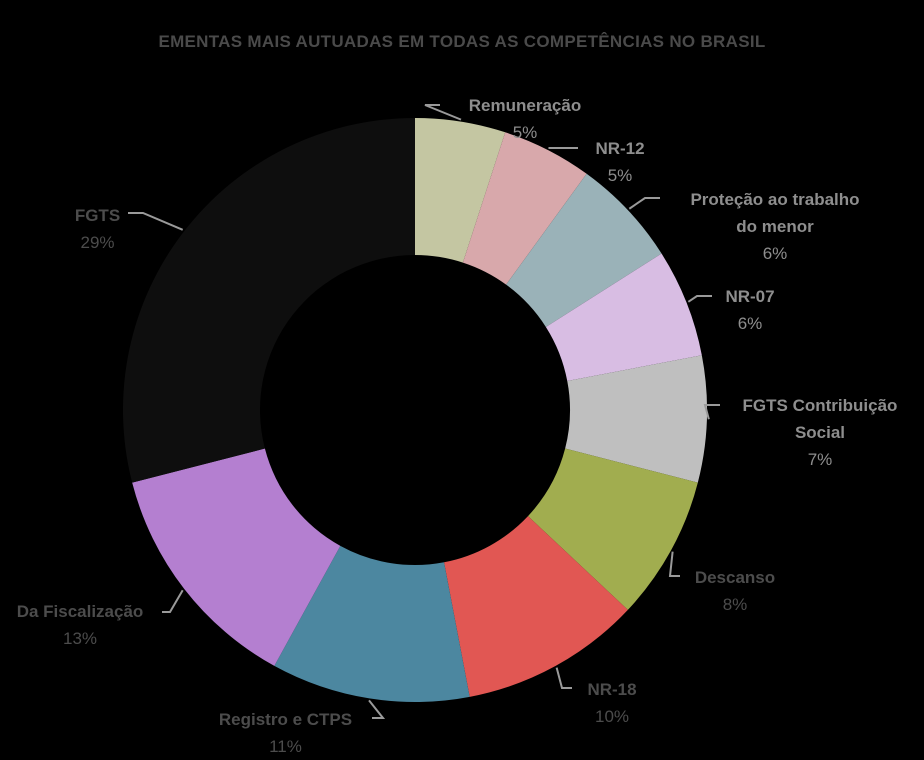 This screenshot has height=760, width=924. I want to click on slice-descanso, so click(612, 529).